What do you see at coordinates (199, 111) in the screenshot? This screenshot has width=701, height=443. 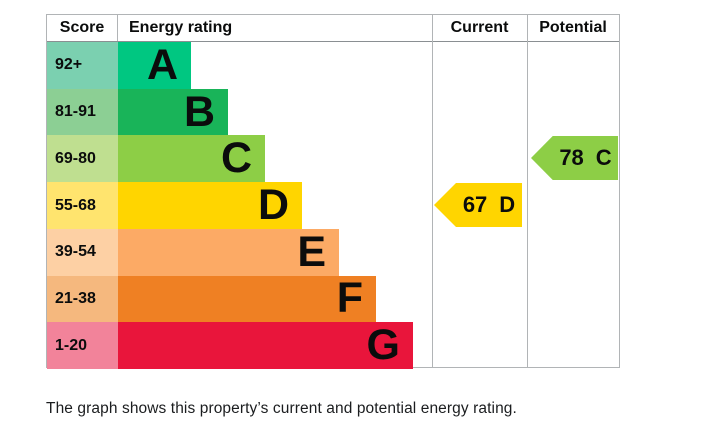 I see `band-letter-b: B` at bounding box center [199, 111].